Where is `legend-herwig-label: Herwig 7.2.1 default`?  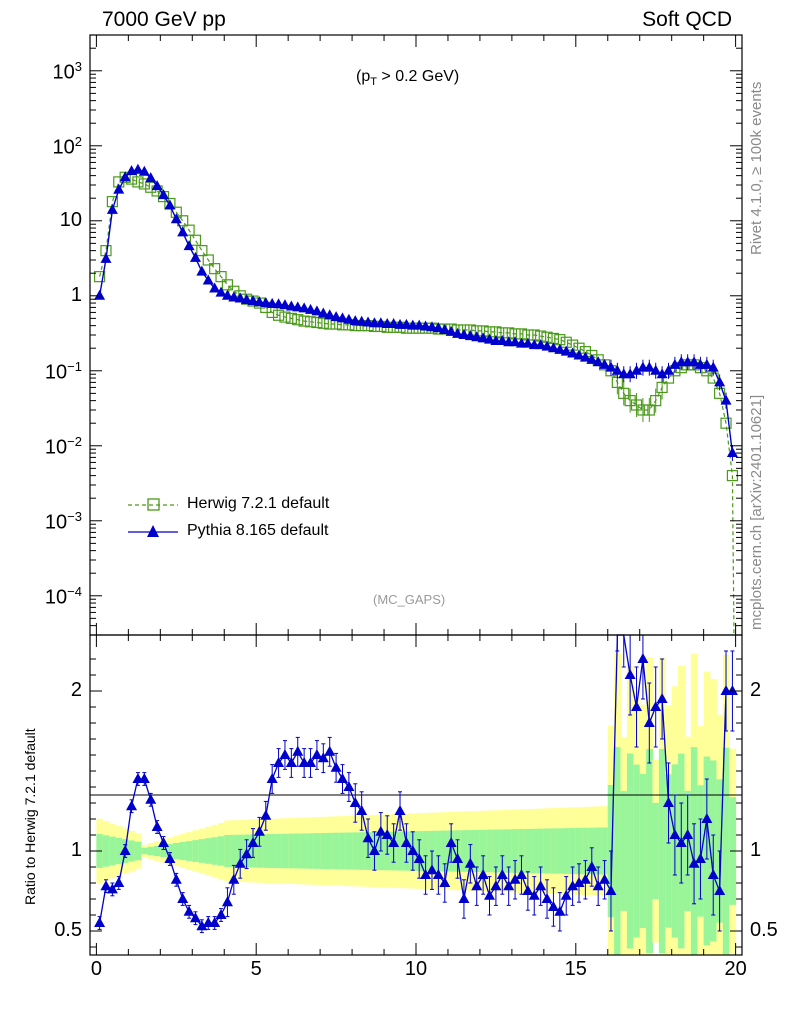 legend-herwig-label: Herwig 7.2.1 default is located at coordinates (258, 503).